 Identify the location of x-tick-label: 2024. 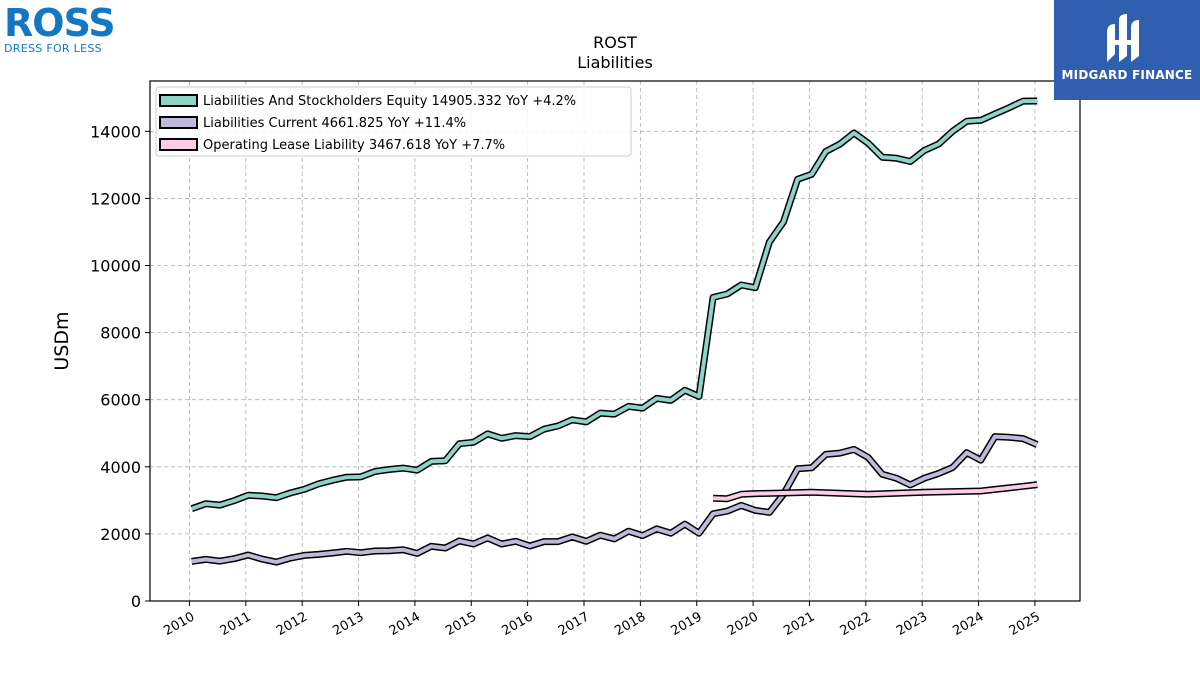
(968, 624).